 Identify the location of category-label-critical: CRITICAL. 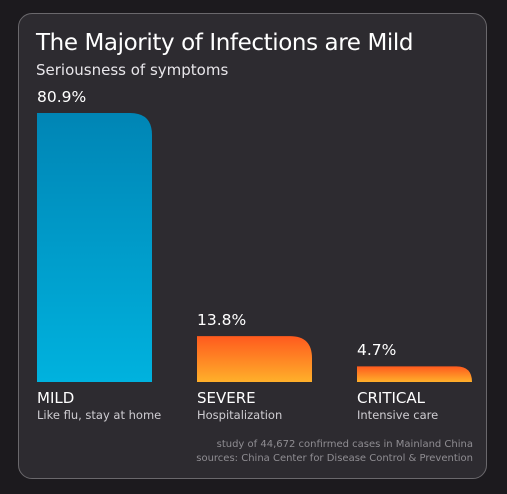
(391, 398).